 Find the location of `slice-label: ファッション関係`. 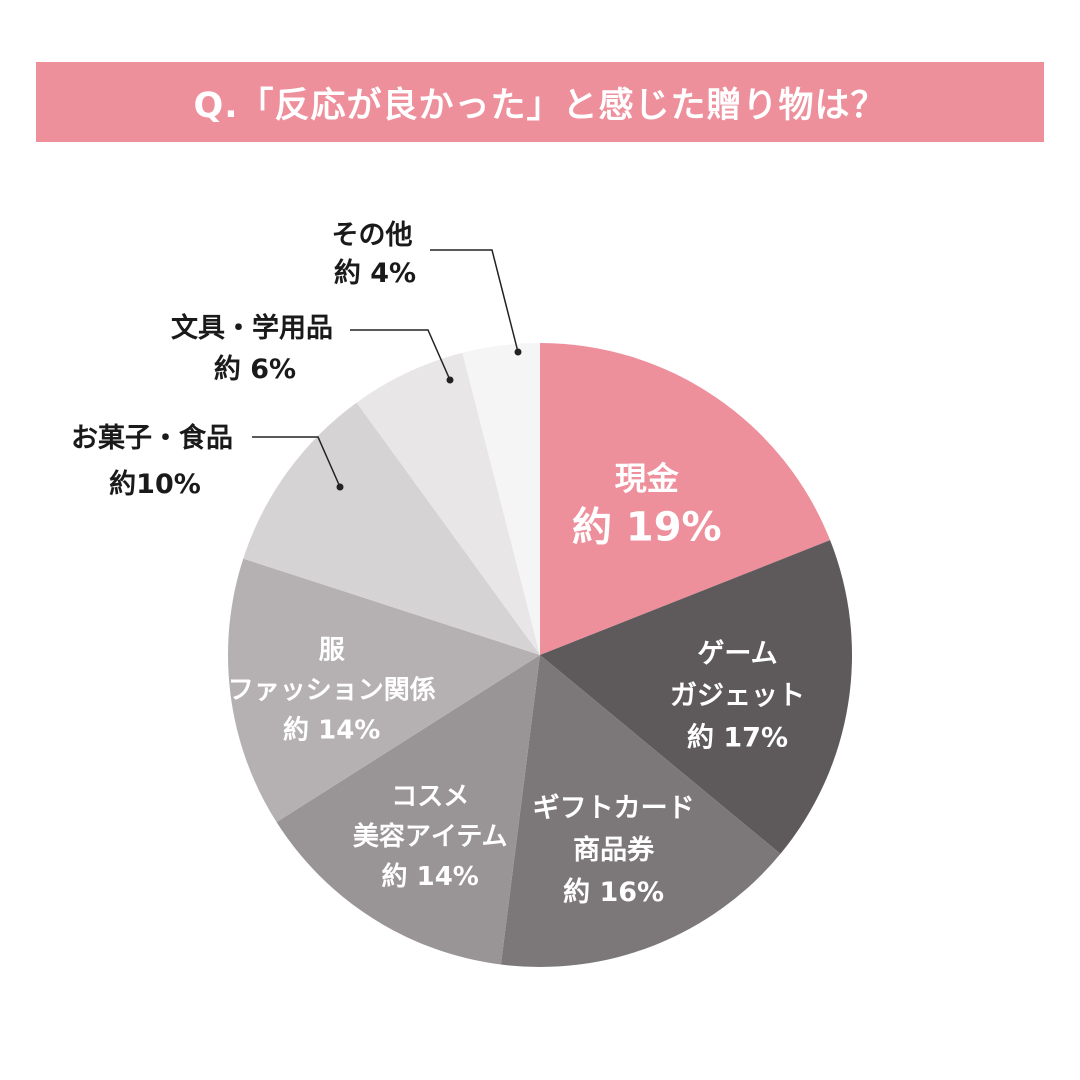

slice-label: ファッション関係 is located at coordinates (332, 690).